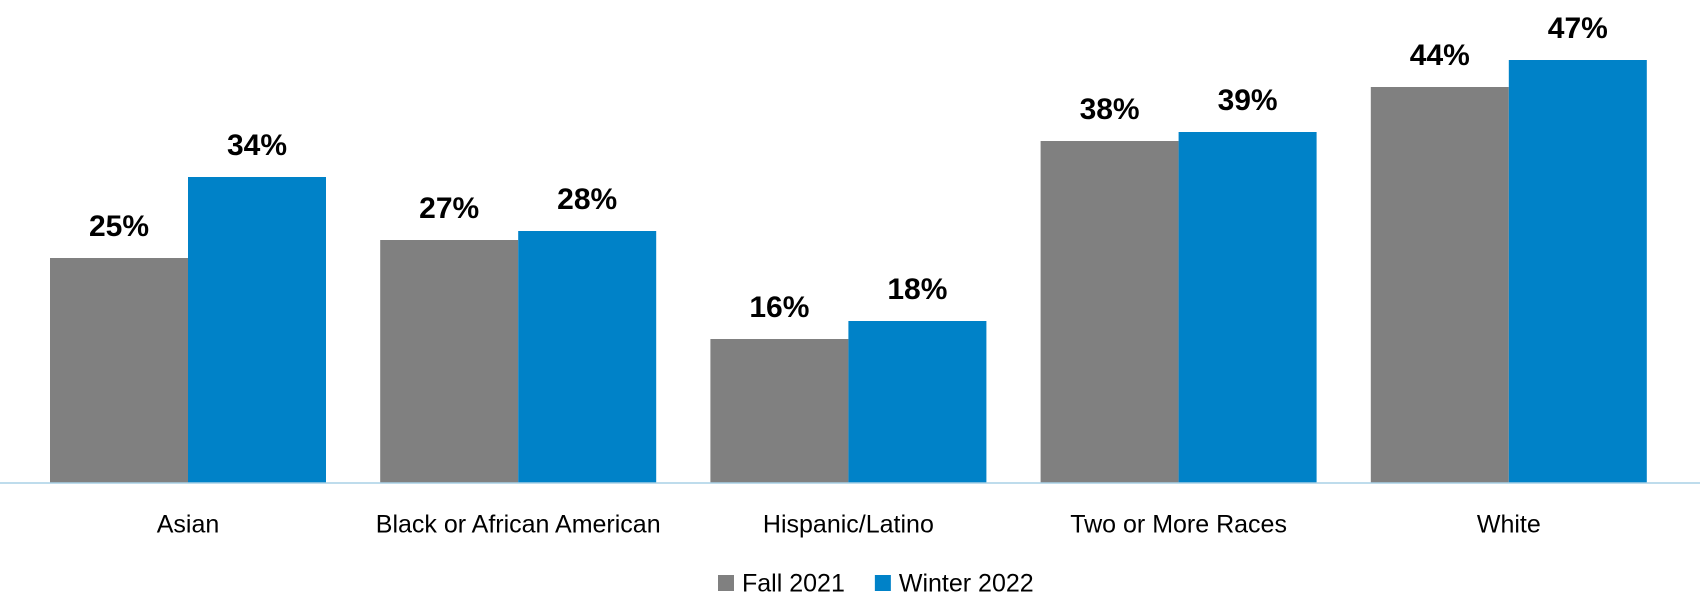  Describe the element at coordinates (1440, 55) in the screenshot. I see `value-label: 44%` at that location.